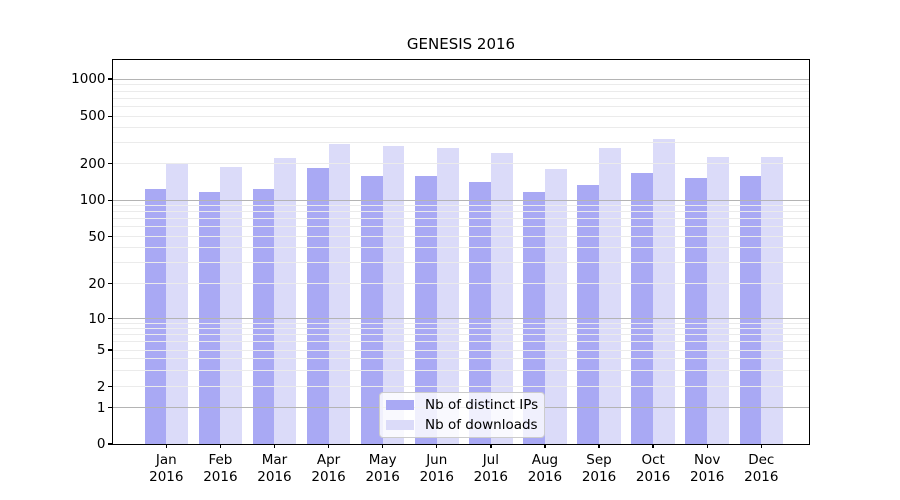 The height and width of the screenshot is (500, 900). Describe the element at coordinates (155, 316) in the screenshot. I see `bar-distinct-ips-jan` at that location.